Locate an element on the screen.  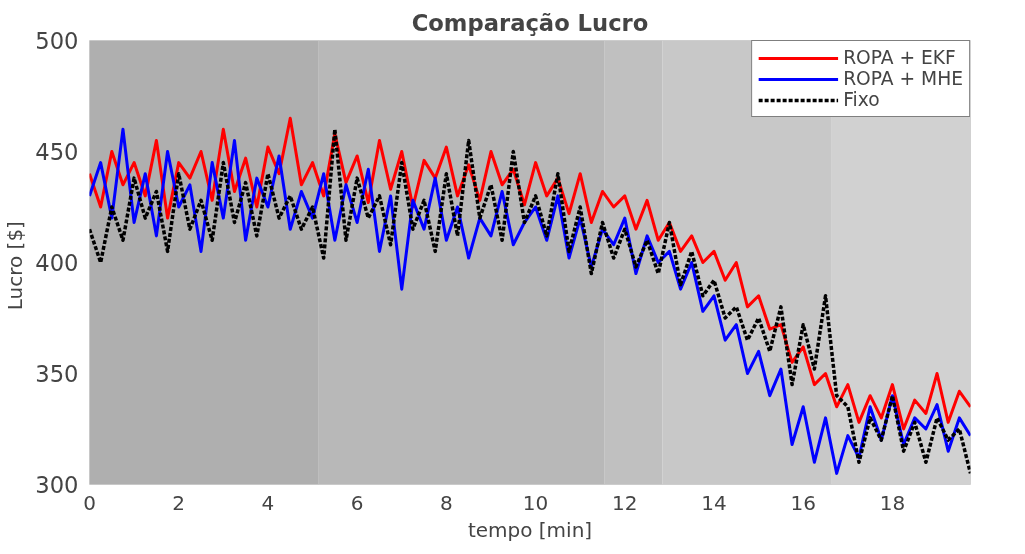
legend-label: Fixo is located at coordinates (861, 99).